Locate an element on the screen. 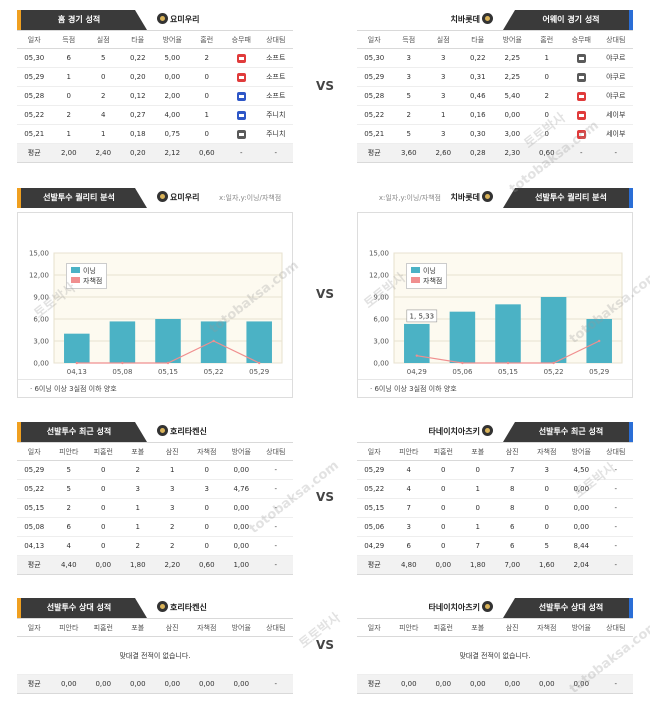 The height and width of the screenshot is (711, 650). table-cell: 0,12 is located at coordinates (137, 96).